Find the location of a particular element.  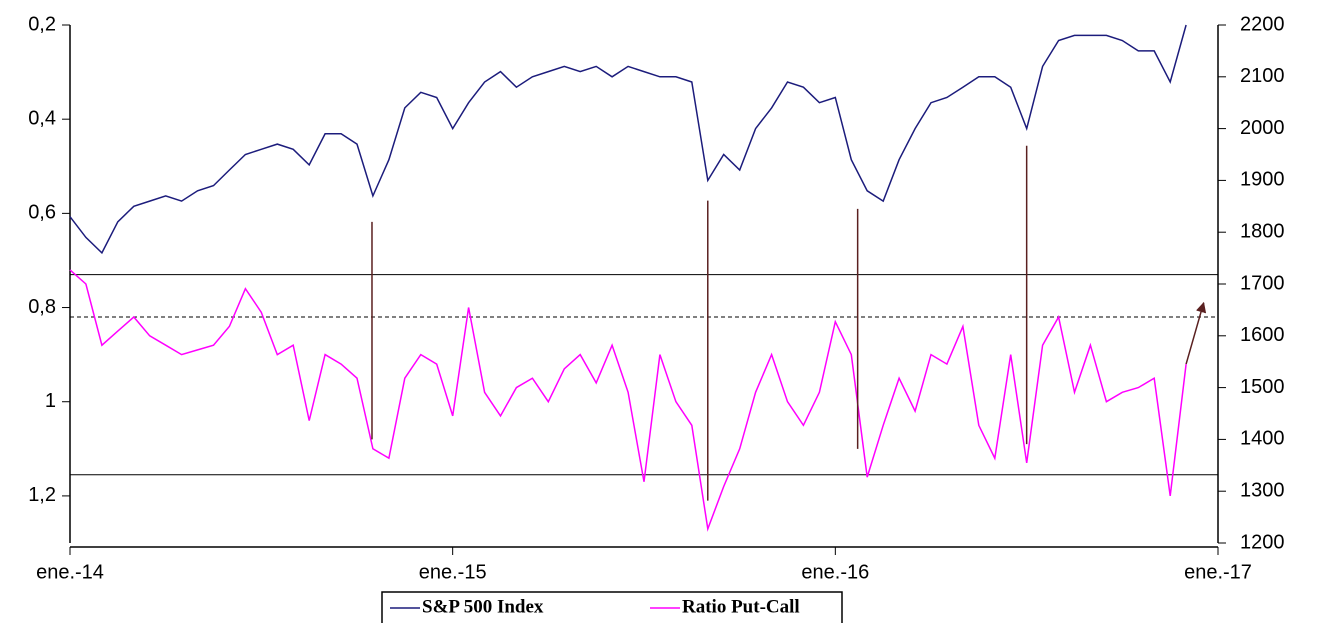

y2-tick-label: 1900 is located at coordinates (1262, 180).